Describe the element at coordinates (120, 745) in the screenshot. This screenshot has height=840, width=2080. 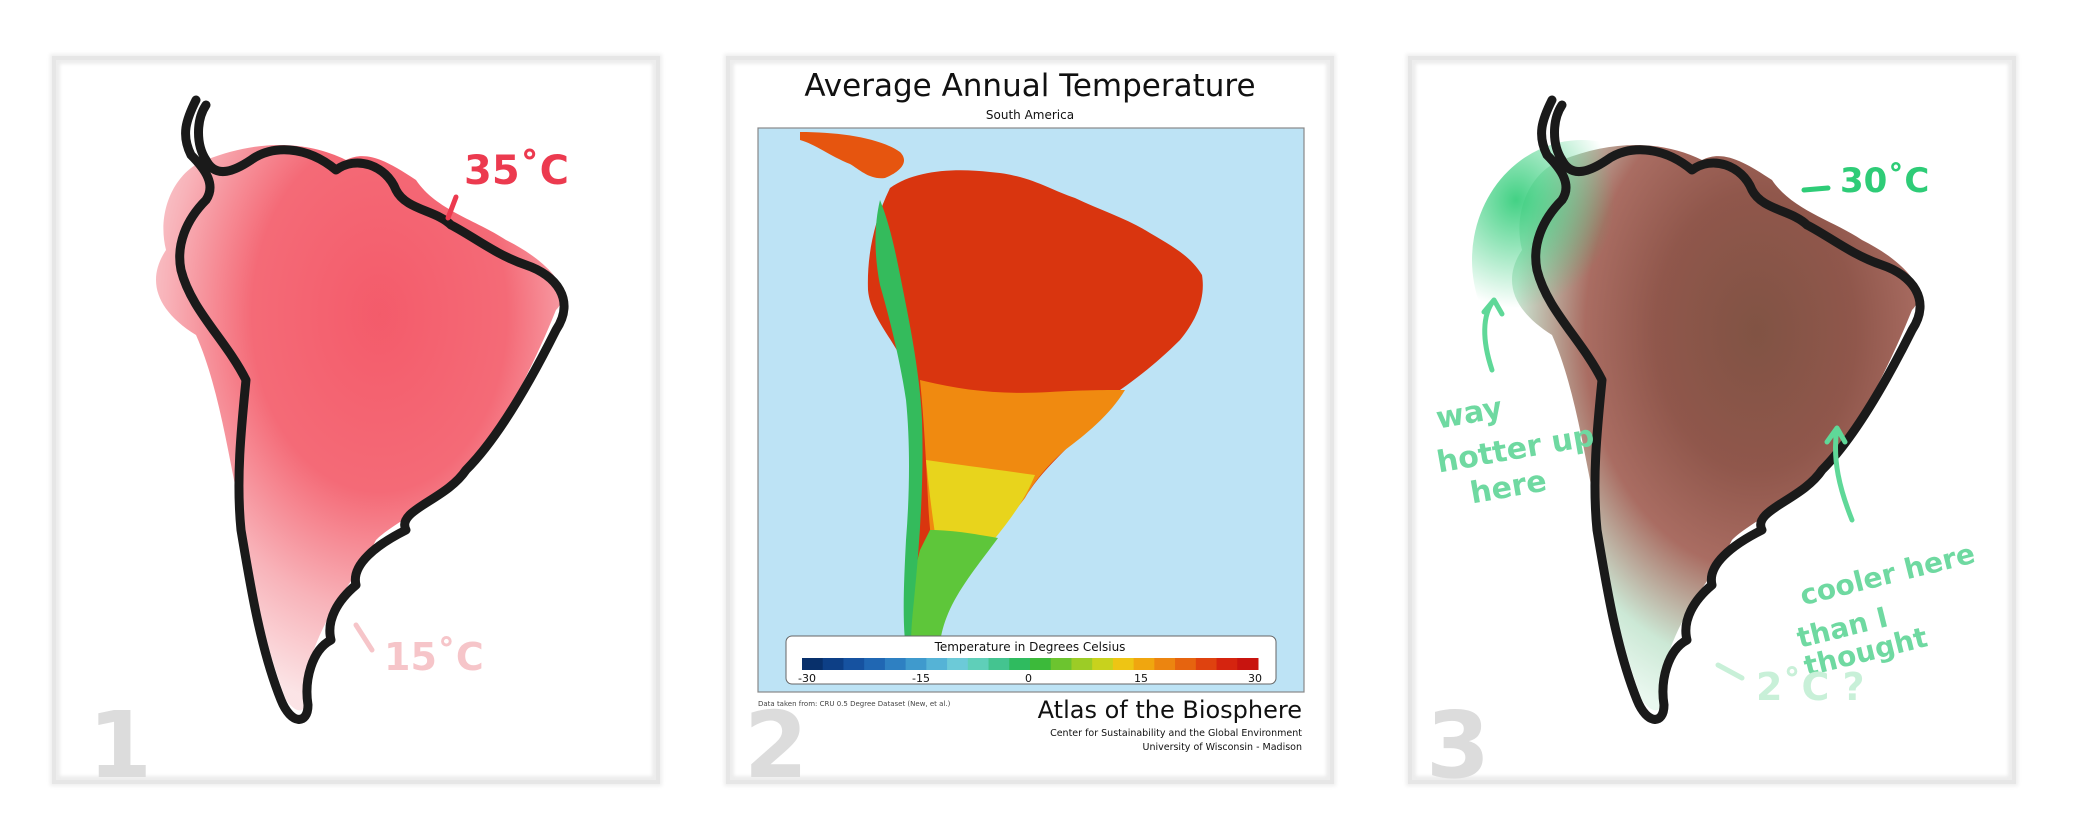
I see `panel-number-1: 1` at that location.